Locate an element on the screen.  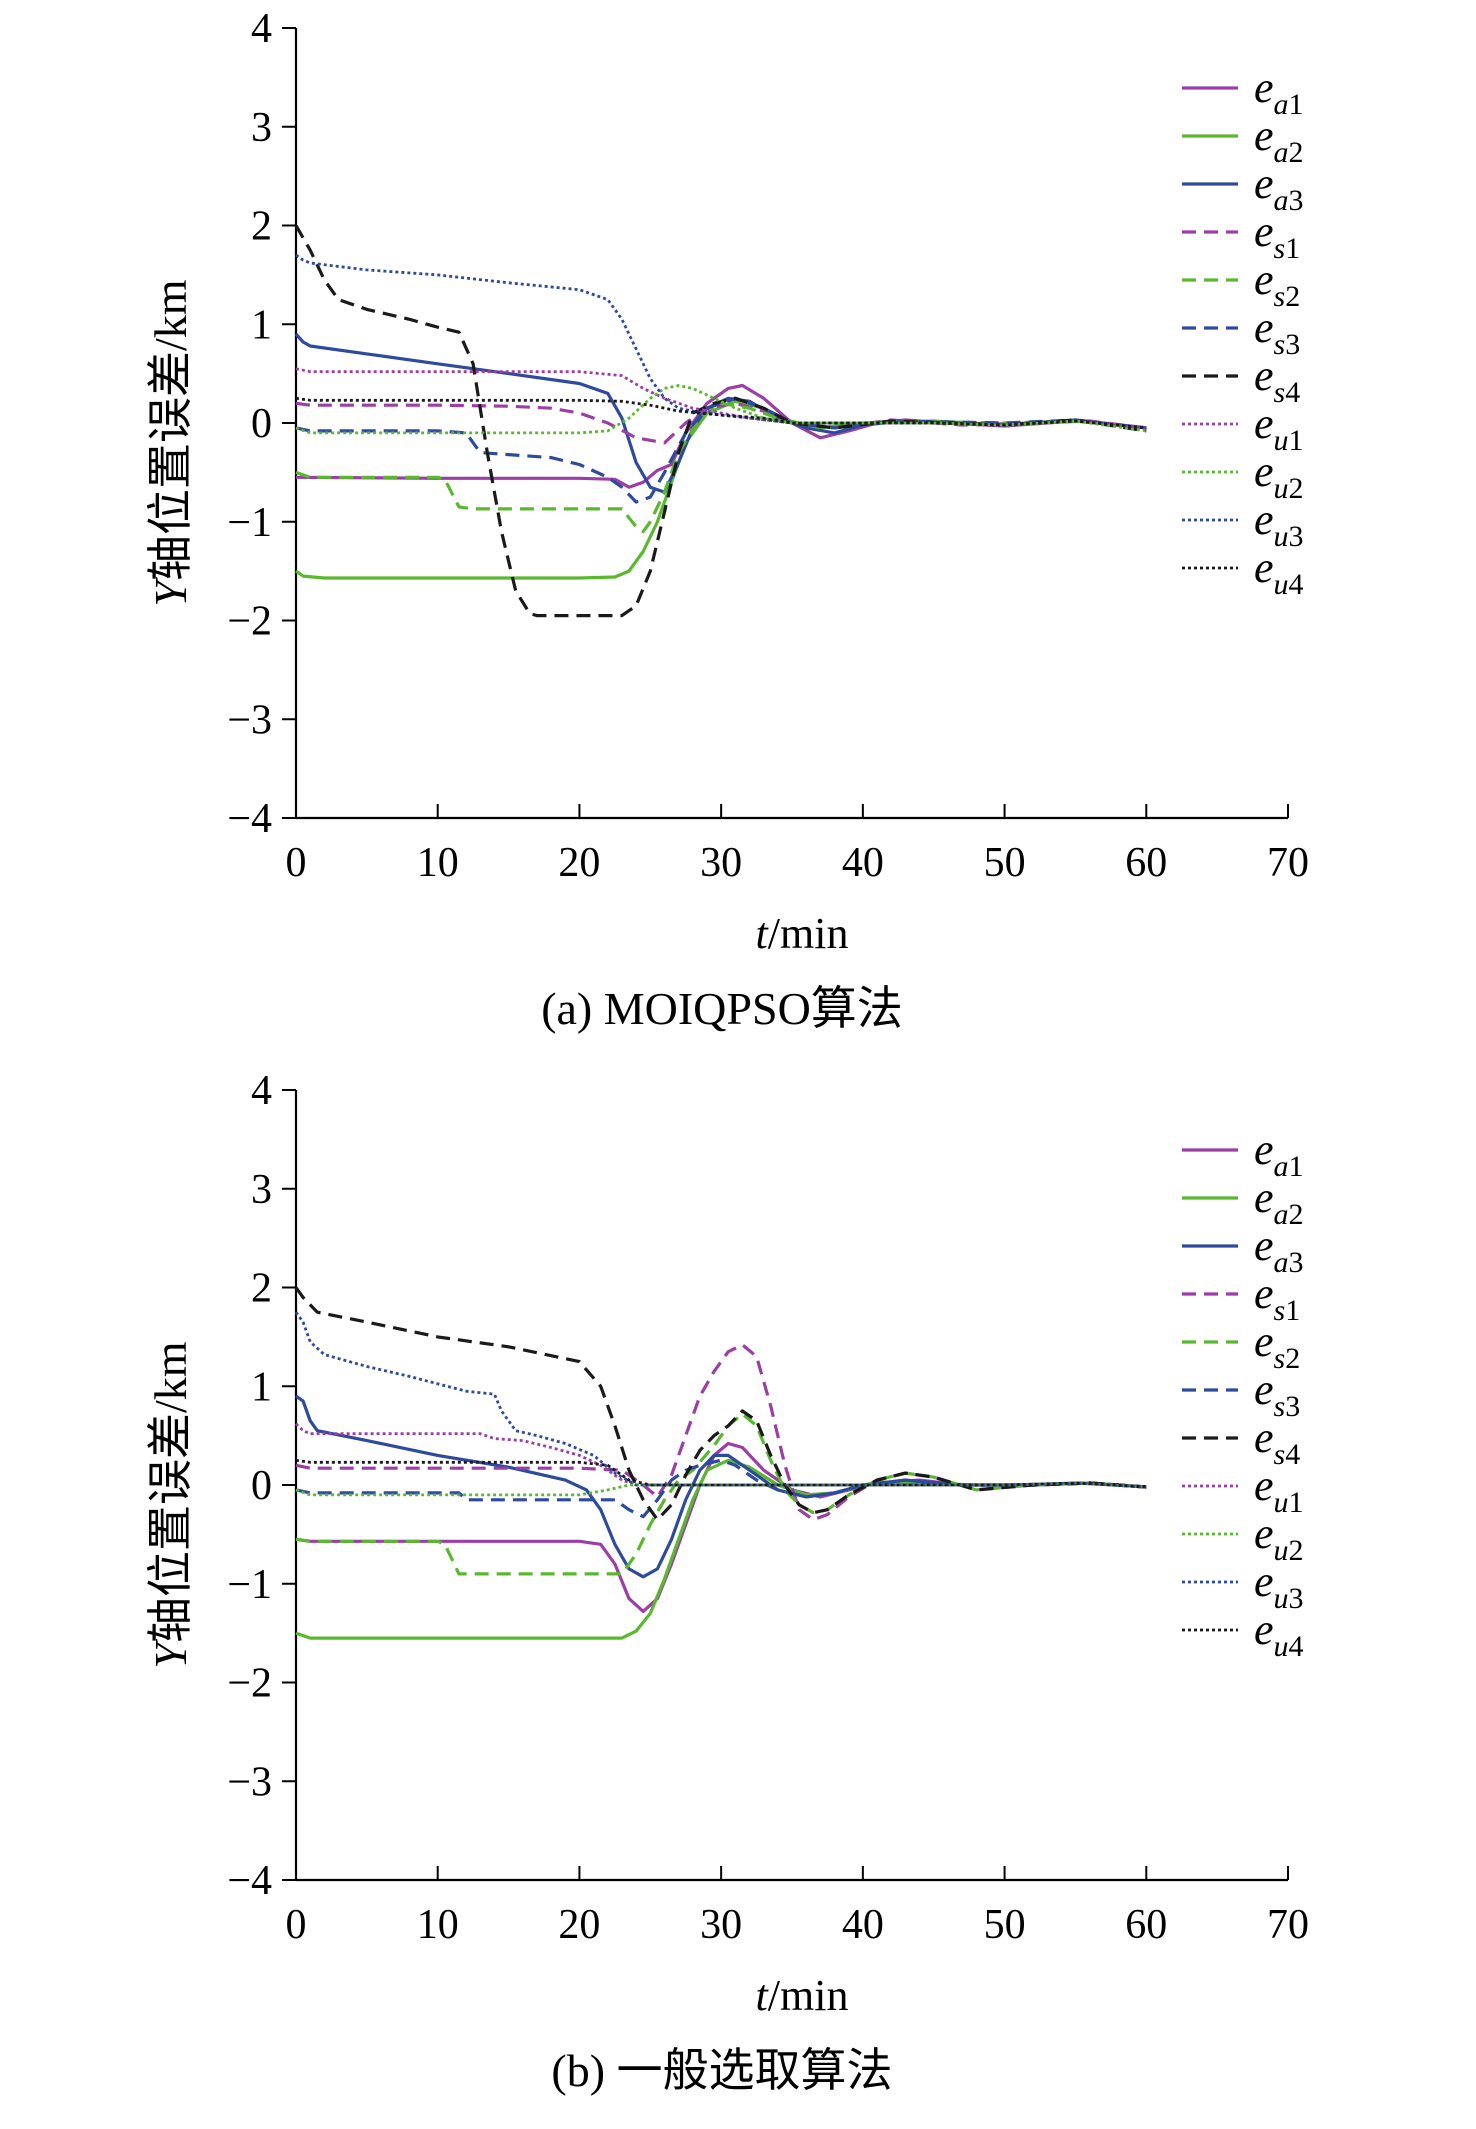
series-line-es1 is located at coordinates (721, 1432).